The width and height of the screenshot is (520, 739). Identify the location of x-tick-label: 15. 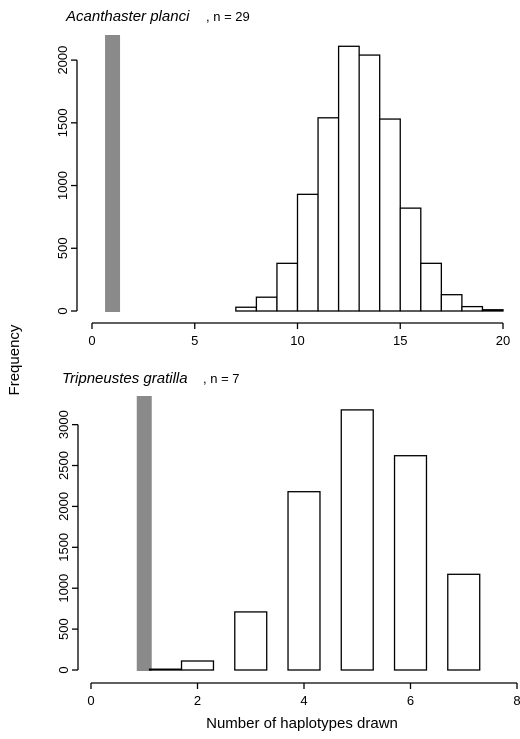
(400, 340).